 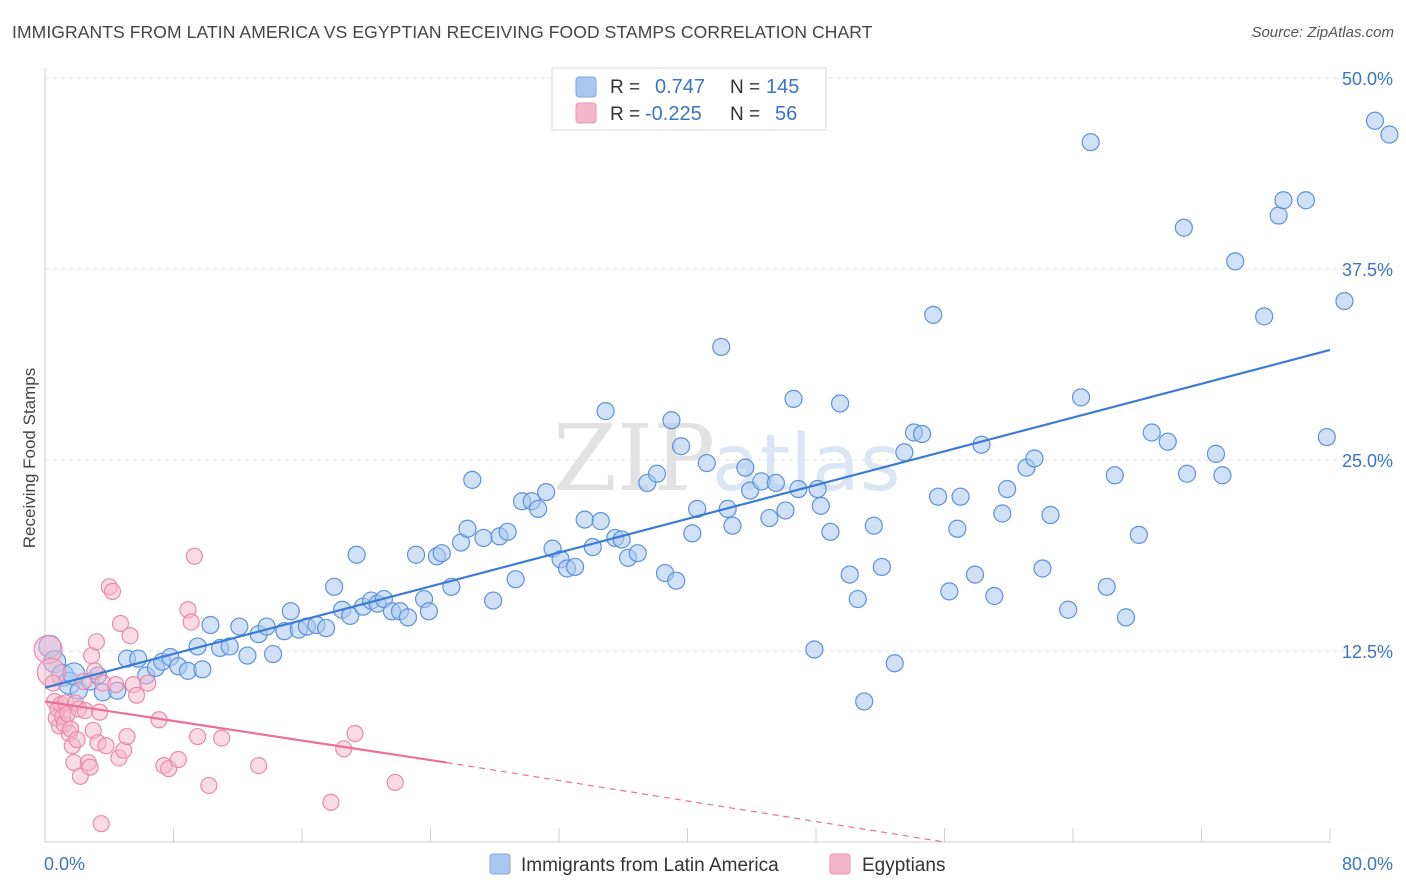 I want to click on x-tick-label: 0.0%, so click(x=64, y=864).